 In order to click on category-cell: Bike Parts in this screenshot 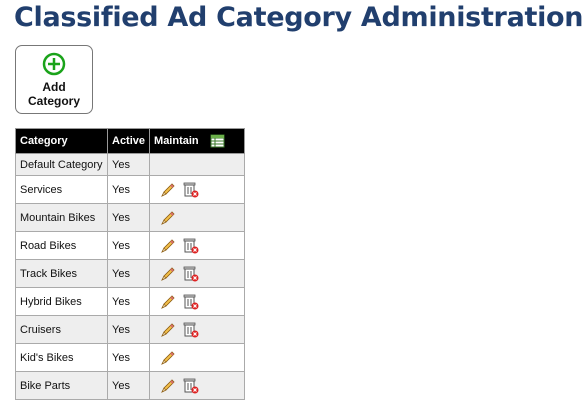, I will do `click(61, 385)`.